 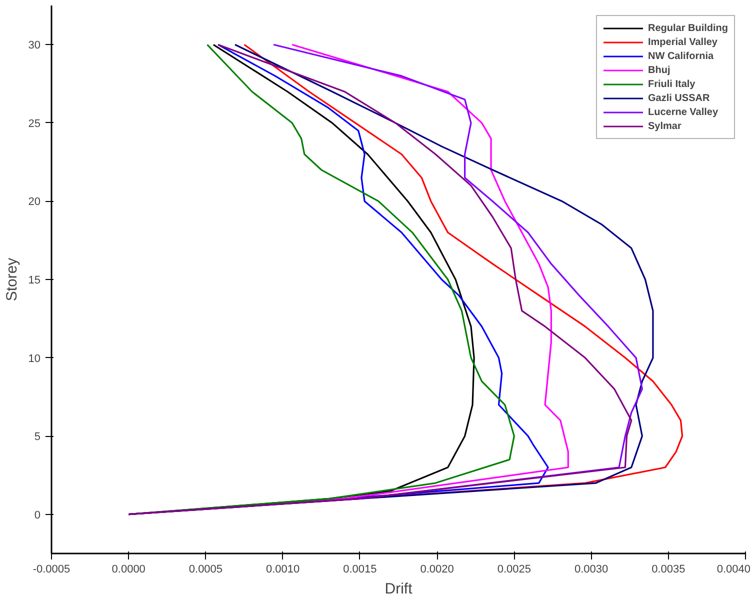 What do you see at coordinates (665, 126) in the screenshot?
I see `legend-label: Sylmar` at bounding box center [665, 126].